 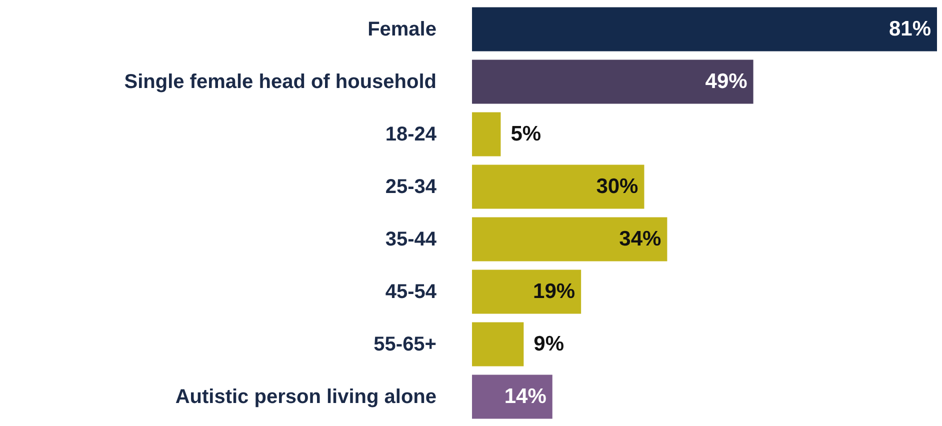 I want to click on y-tick-label: Autistic person living alone, so click(x=305, y=397).